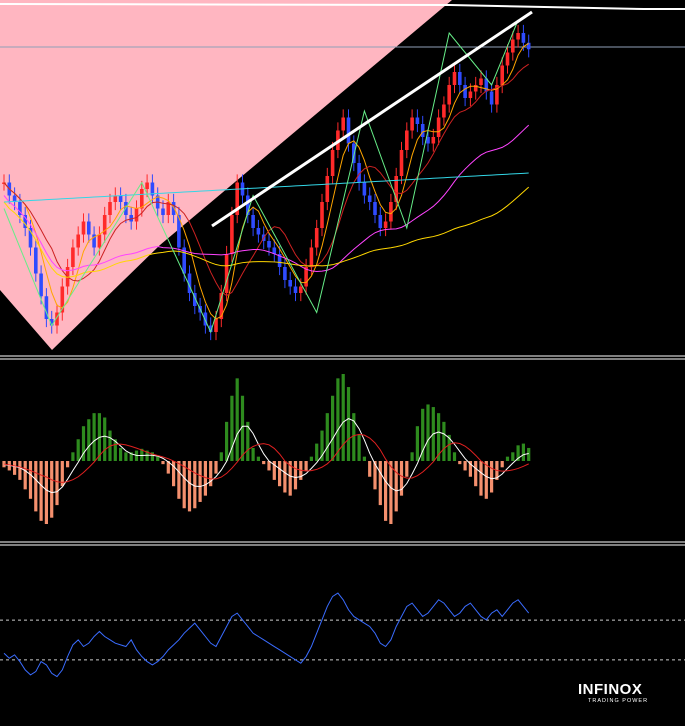 This screenshot has width=685, height=726. I want to click on rsi-line, so click(266, 635).